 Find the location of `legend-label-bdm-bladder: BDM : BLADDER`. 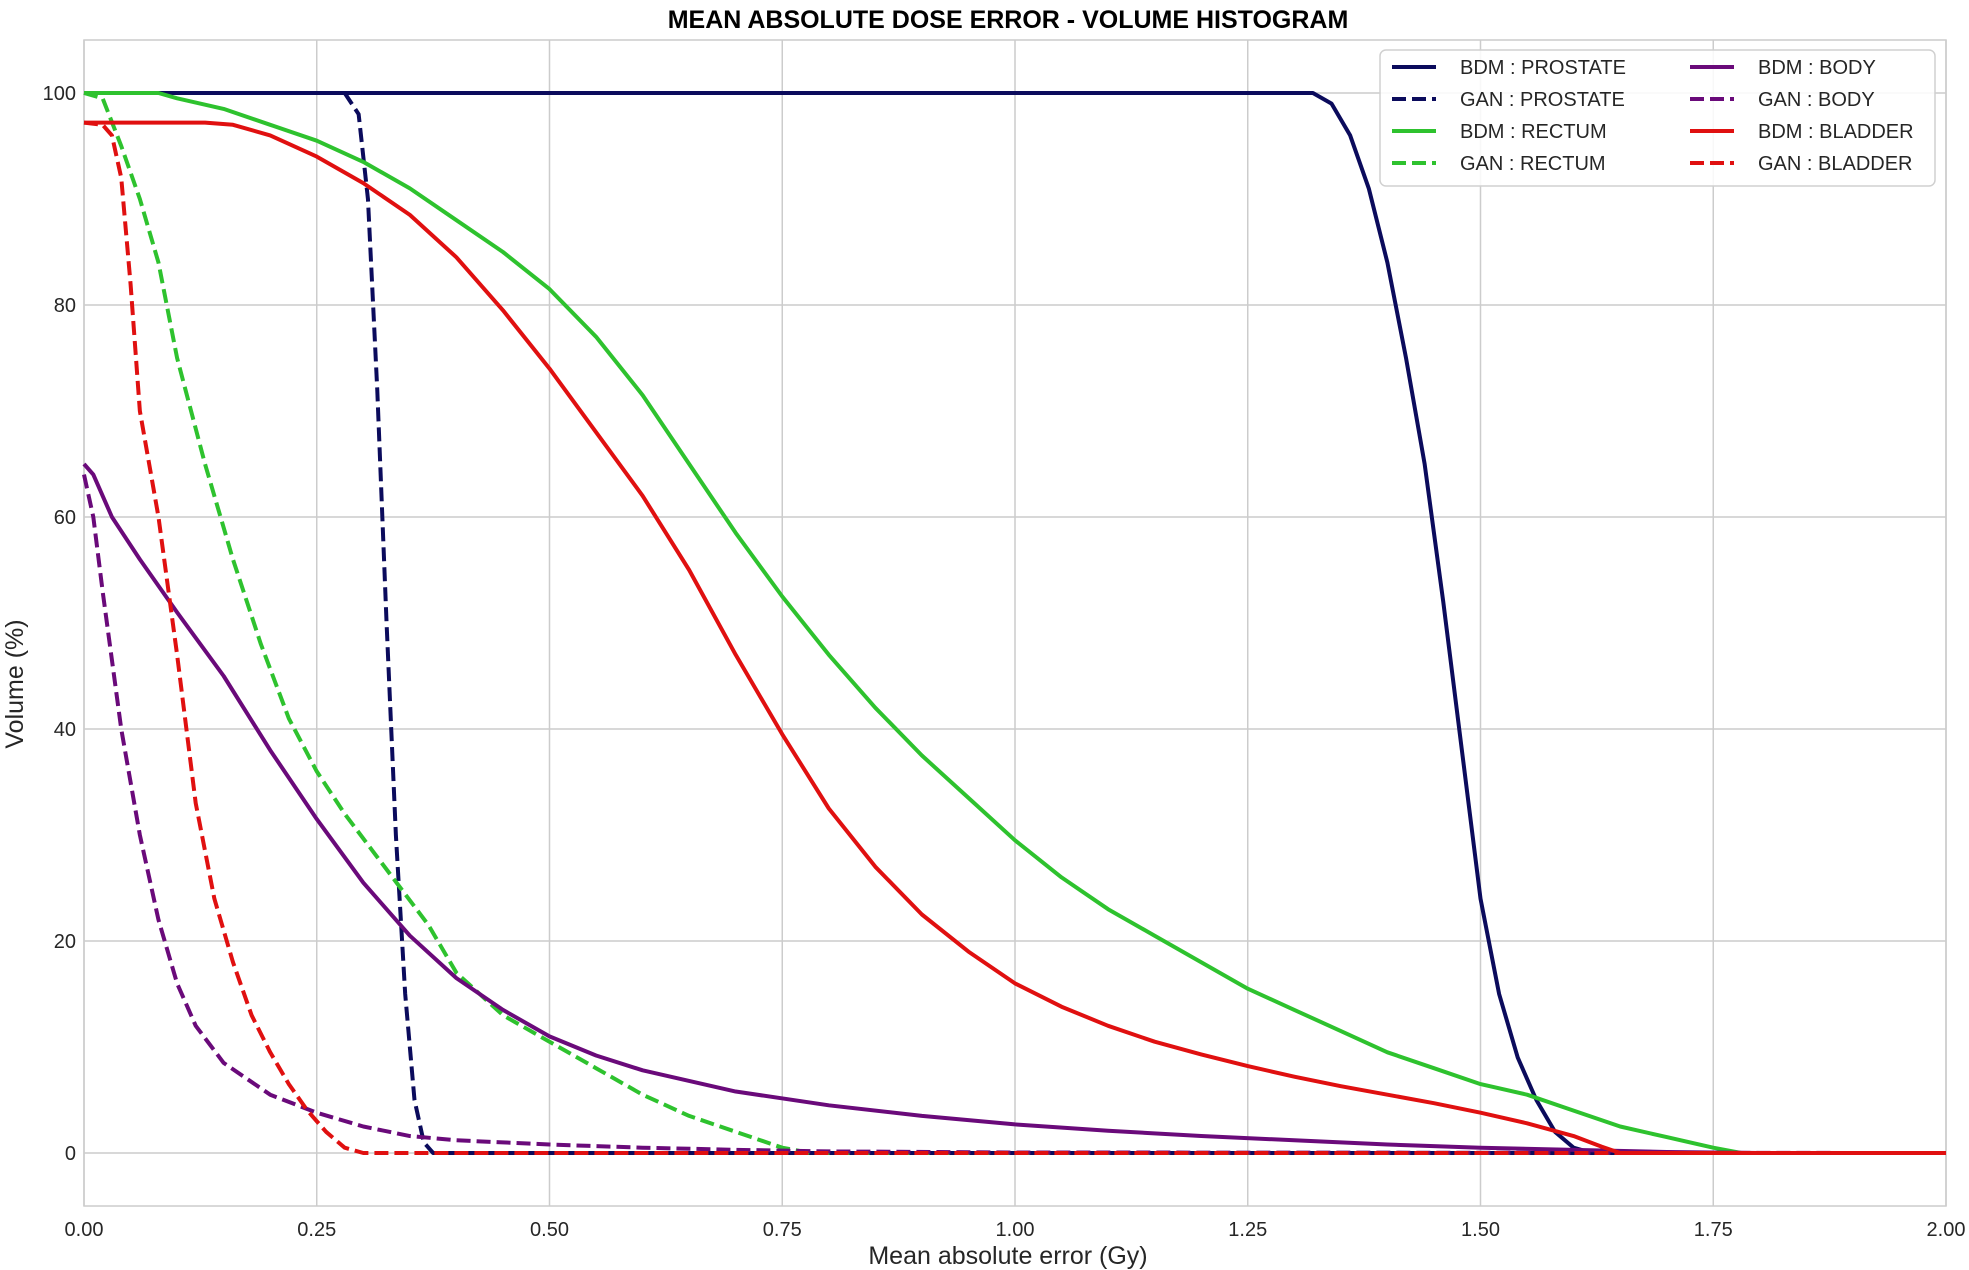

legend-label-bdm-bladder: BDM : BLADDER is located at coordinates (1836, 132).